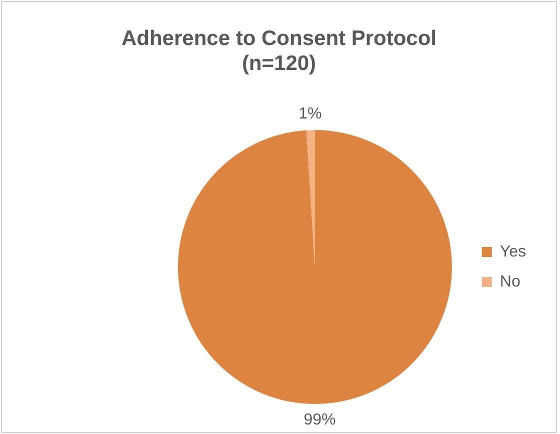 This screenshot has width=560, height=434. Describe the element at coordinates (510, 281) in the screenshot. I see `legend-label: No` at that location.